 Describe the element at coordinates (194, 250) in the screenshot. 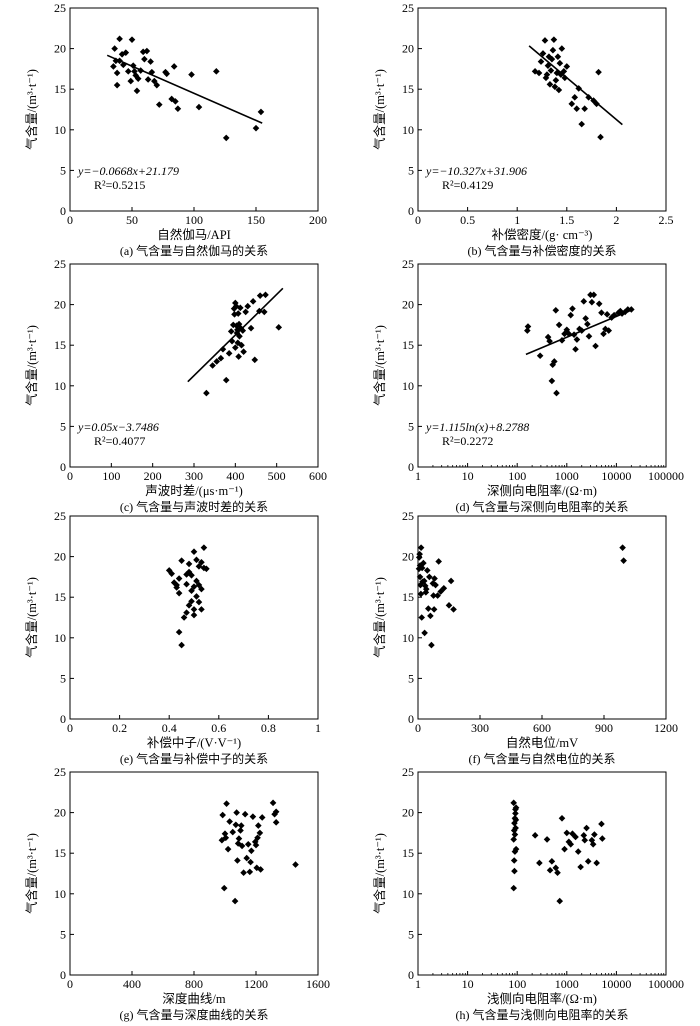

I see `chart-caption: (a) 气含量与自然伽马的关系` at that location.